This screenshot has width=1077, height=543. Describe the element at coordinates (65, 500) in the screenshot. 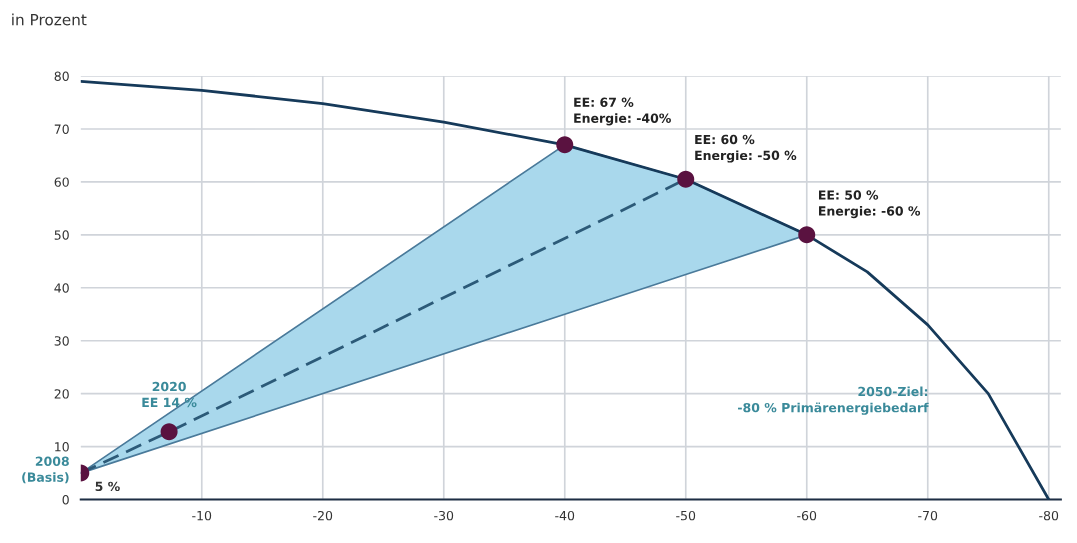

I see `y-tick-label: 0` at that location.